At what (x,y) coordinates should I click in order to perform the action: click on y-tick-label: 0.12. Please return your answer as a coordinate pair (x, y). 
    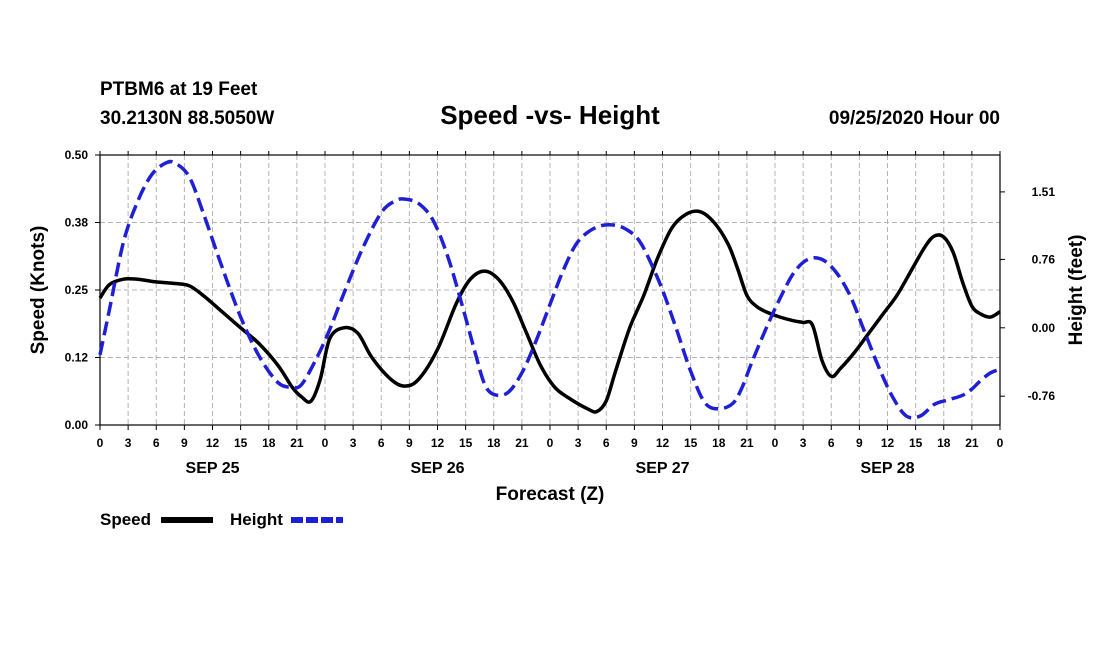
    Looking at the image, I should click on (77, 358).